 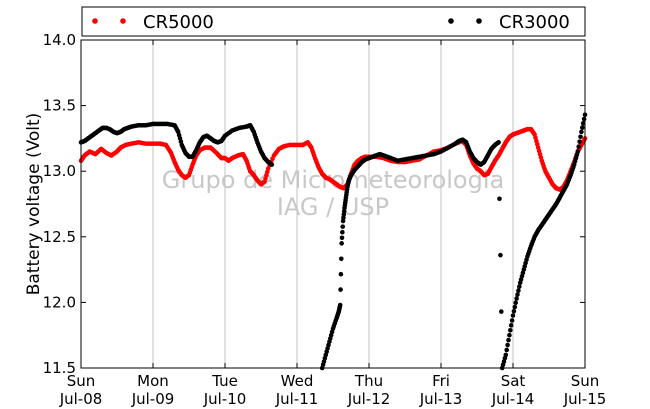 What do you see at coordinates (95, 21) in the screenshot?
I see `legend-marker-cr5000-a` at bounding box center [95, 21].